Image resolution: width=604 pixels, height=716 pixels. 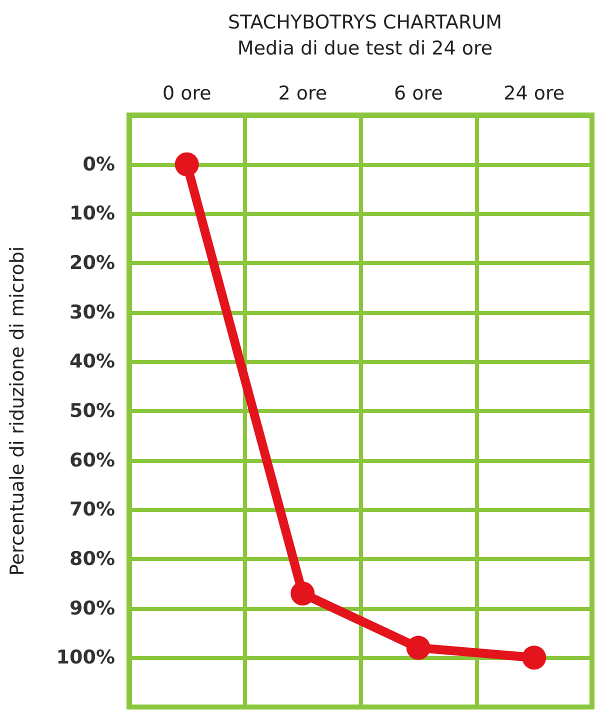 What do you see at coordinates (365, 49) in the screenshot?
I see `chart-subtitle: Media di due test di 24 ore` at bounding box center [365, 49].